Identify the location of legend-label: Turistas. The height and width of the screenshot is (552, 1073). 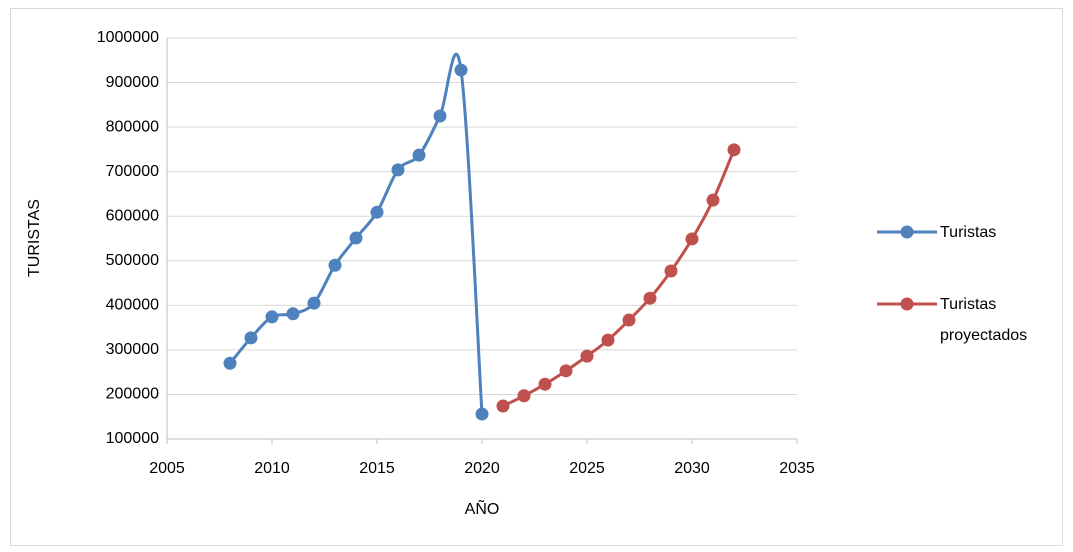
(968, 232).